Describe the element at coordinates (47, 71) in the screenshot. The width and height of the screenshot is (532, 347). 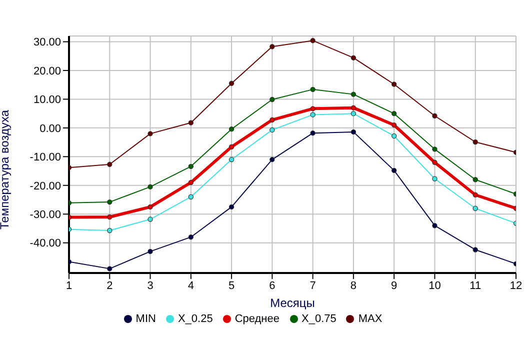
I see `y-tick-label: 20.00` at that location.